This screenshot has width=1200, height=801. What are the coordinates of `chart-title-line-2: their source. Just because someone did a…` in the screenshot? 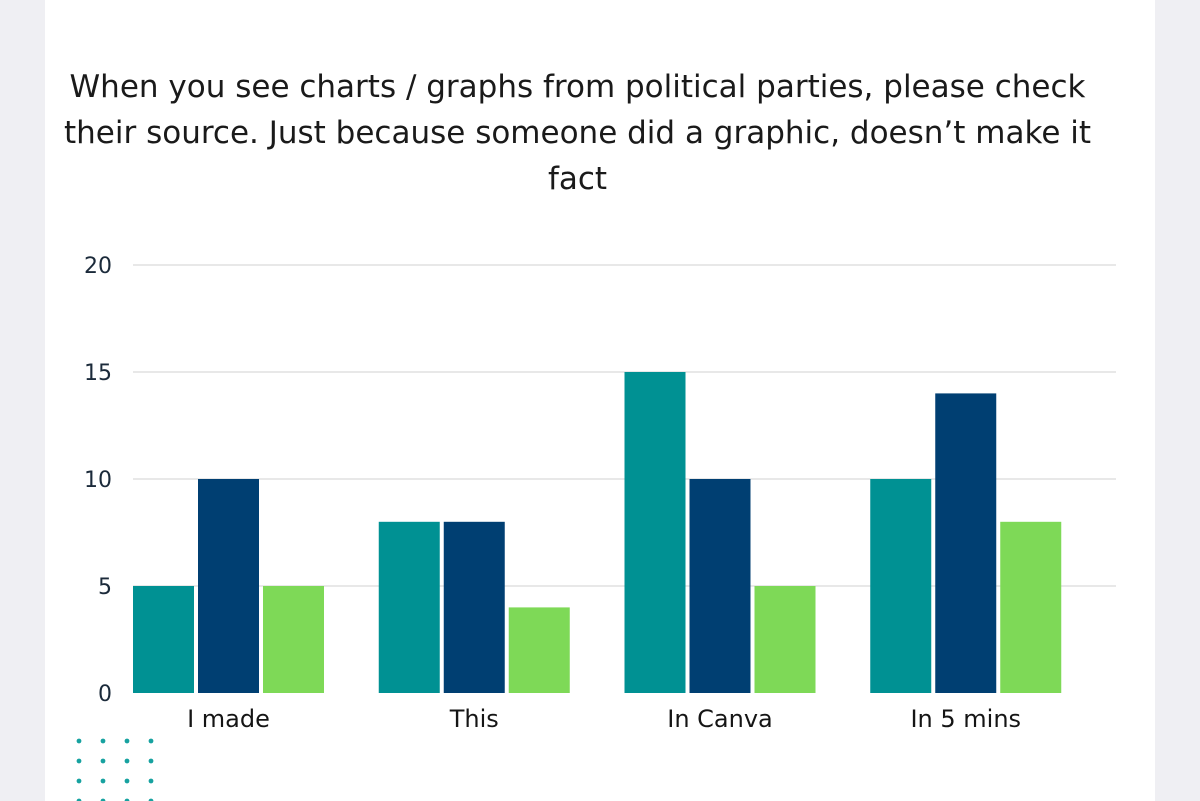 It's located at (577, 133).